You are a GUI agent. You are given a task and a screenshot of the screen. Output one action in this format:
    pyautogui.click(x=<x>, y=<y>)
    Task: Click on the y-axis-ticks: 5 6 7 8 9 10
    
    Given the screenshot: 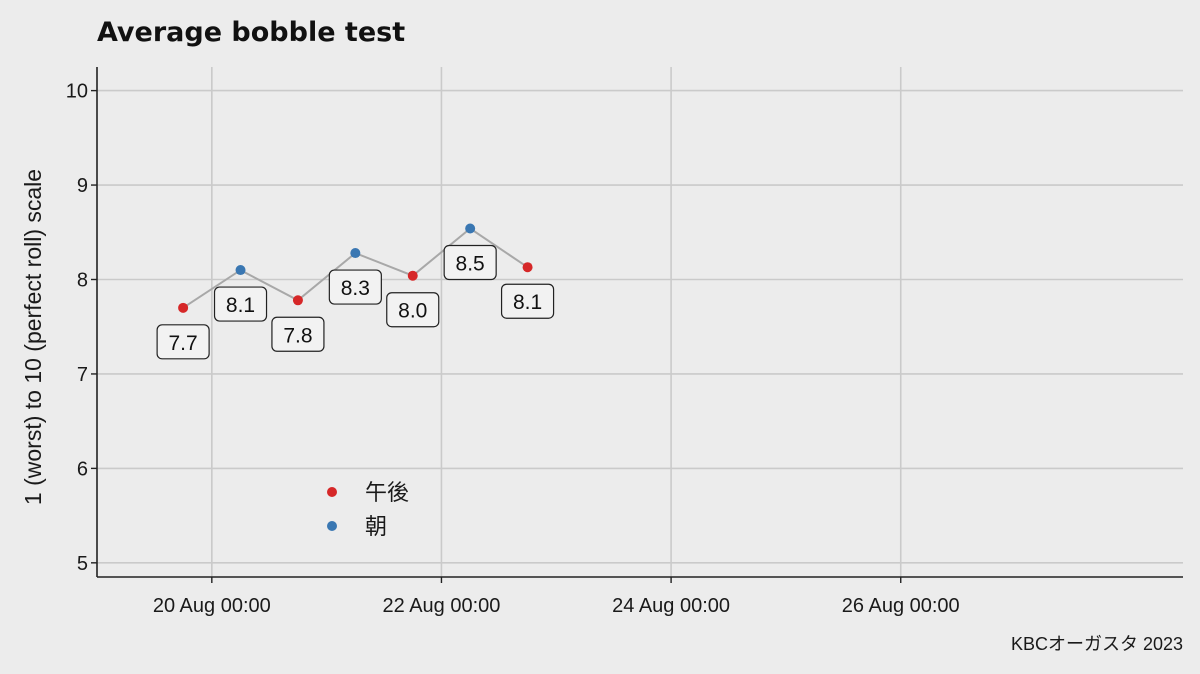 What is the action you would take?
    pyautogui.click(x=81, y=328)
    